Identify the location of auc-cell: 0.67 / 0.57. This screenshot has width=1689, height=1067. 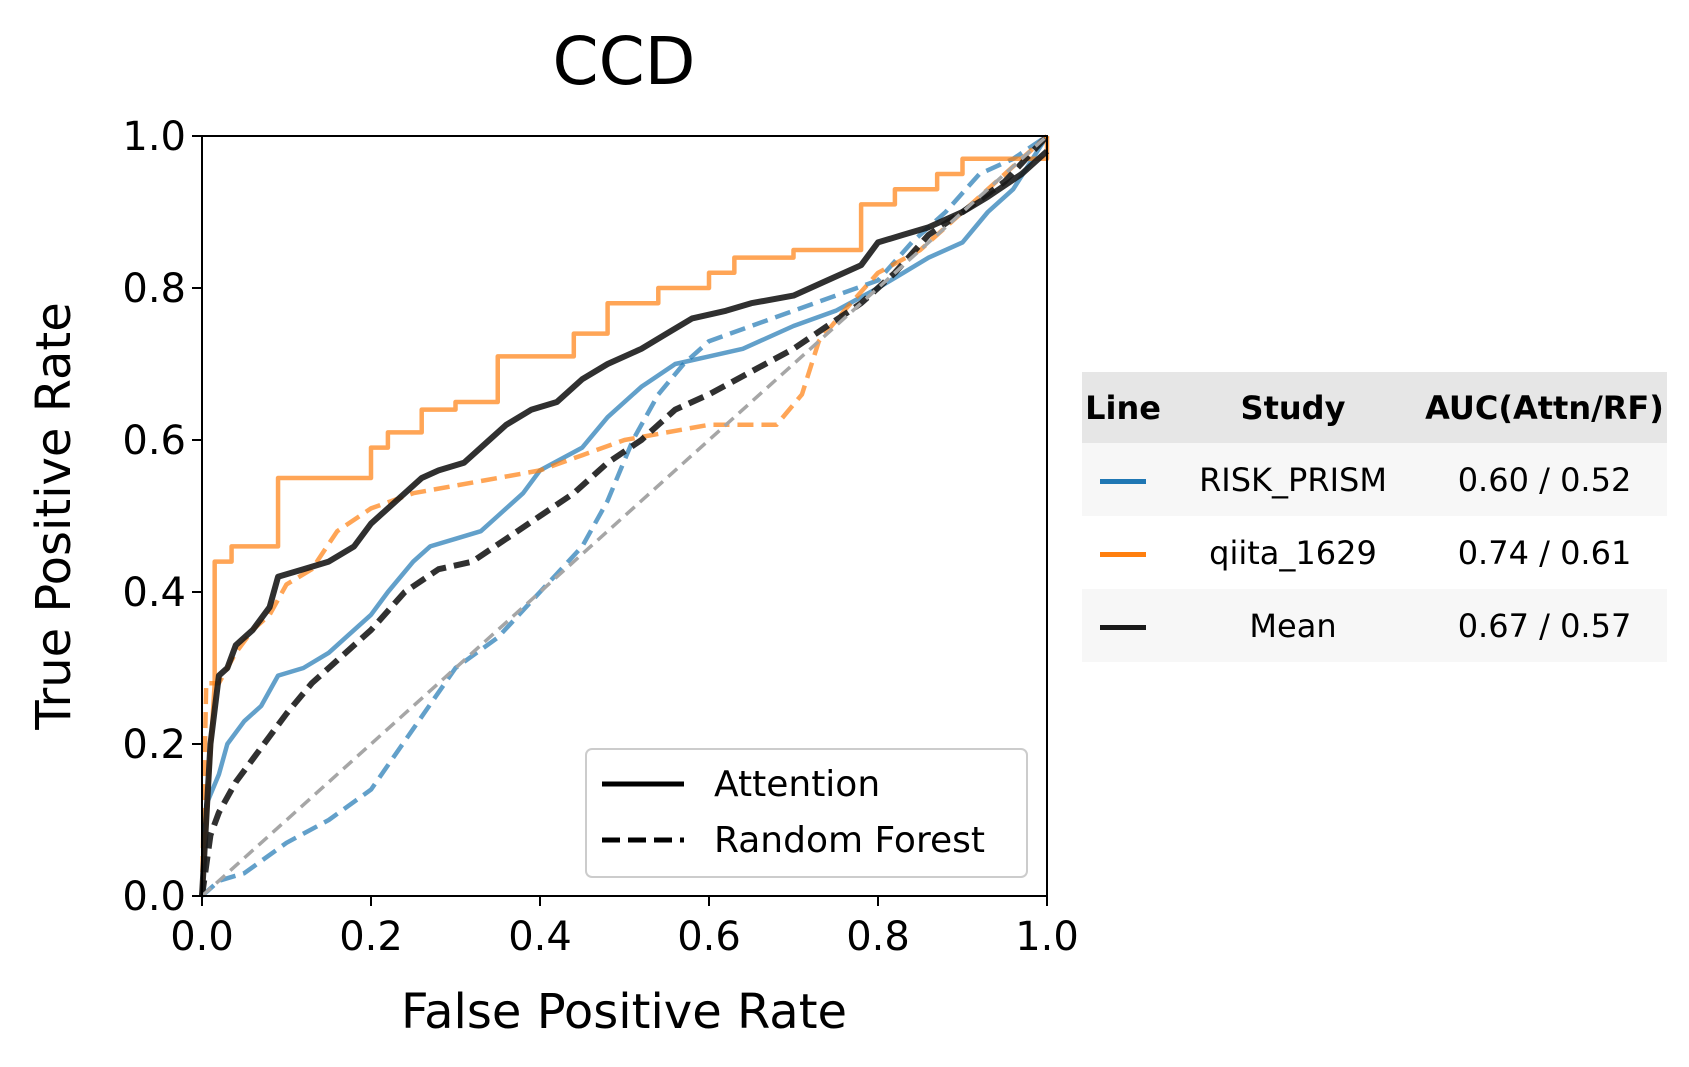
(1544, 625).